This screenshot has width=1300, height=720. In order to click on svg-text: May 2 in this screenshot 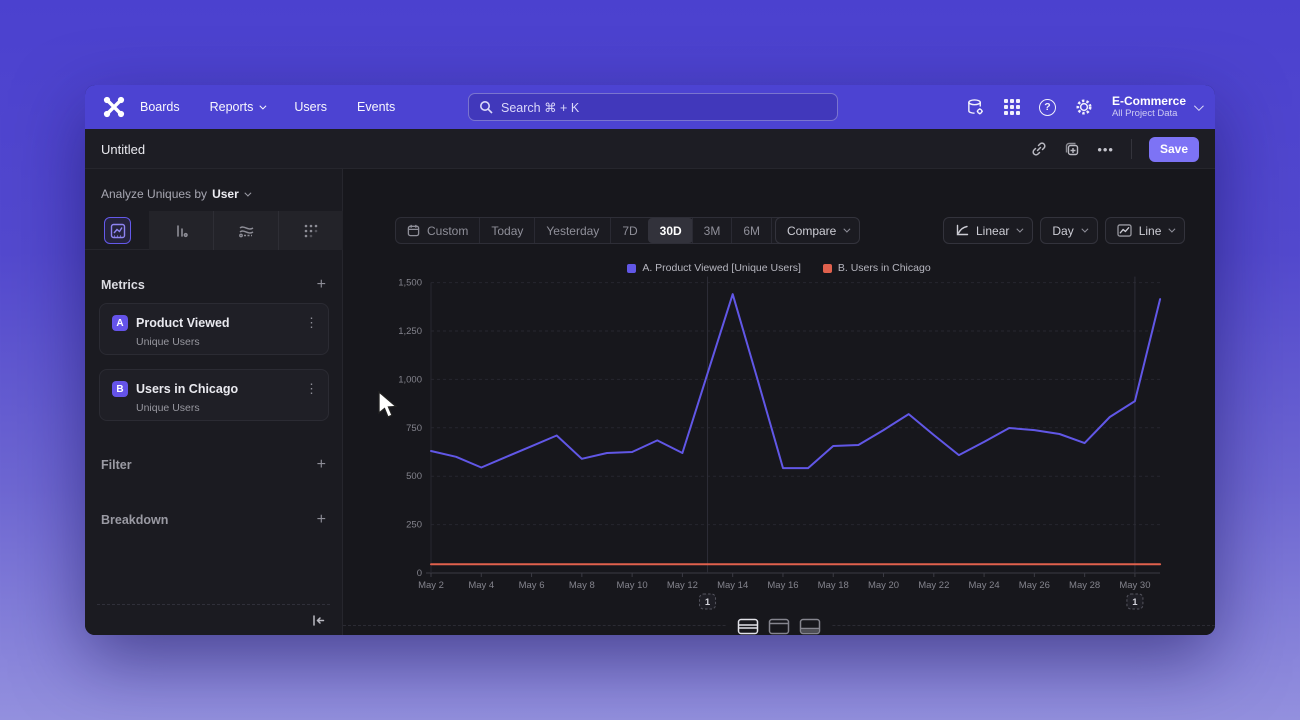, I will do `click(431, 585)`.